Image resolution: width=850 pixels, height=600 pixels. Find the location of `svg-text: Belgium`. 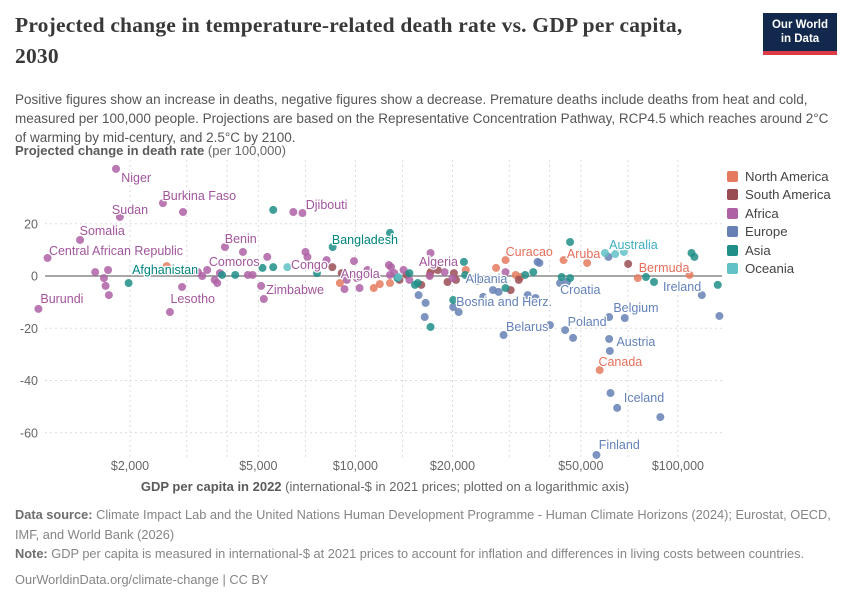

svg-text: Belgium is located at coordinates (635, 308).